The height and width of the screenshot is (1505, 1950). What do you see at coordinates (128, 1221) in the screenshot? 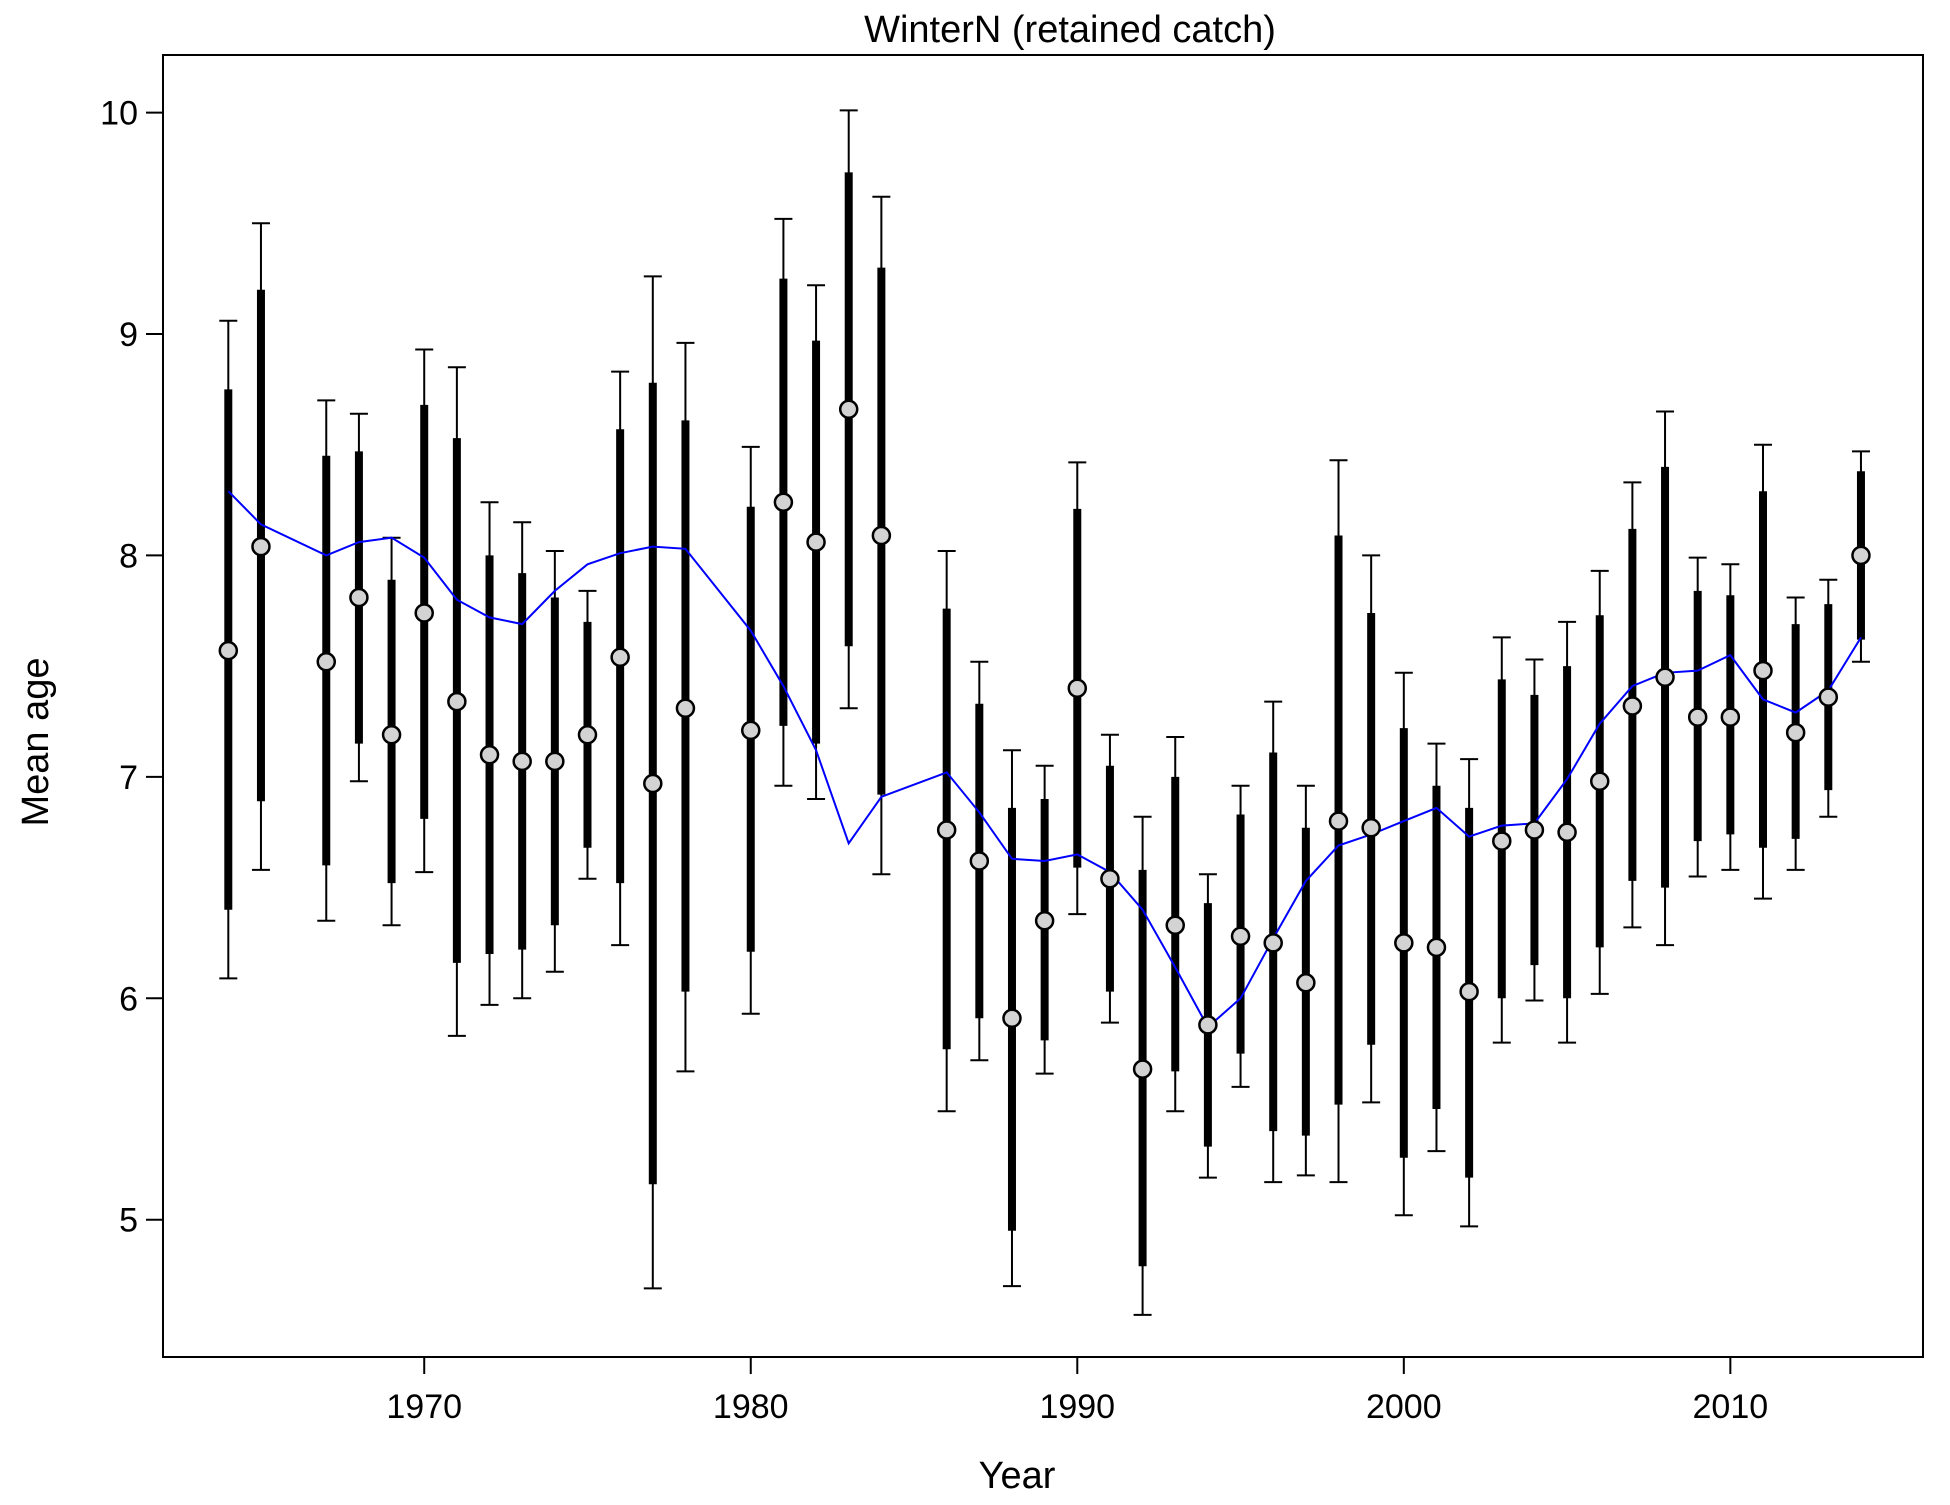
I see `y-tick-label: 5` at bounding box center [128, 1221].